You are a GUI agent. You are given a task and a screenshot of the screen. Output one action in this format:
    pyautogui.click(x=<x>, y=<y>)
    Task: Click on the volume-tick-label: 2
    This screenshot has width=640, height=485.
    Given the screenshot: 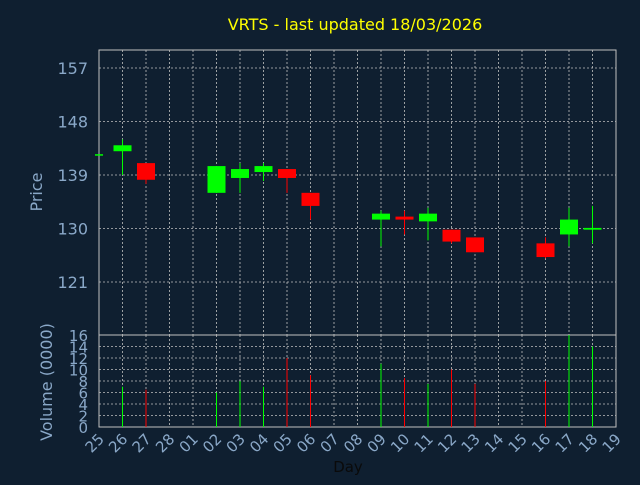 What is the action you would take?
    pyautogui.click(x=83, y=417)
    